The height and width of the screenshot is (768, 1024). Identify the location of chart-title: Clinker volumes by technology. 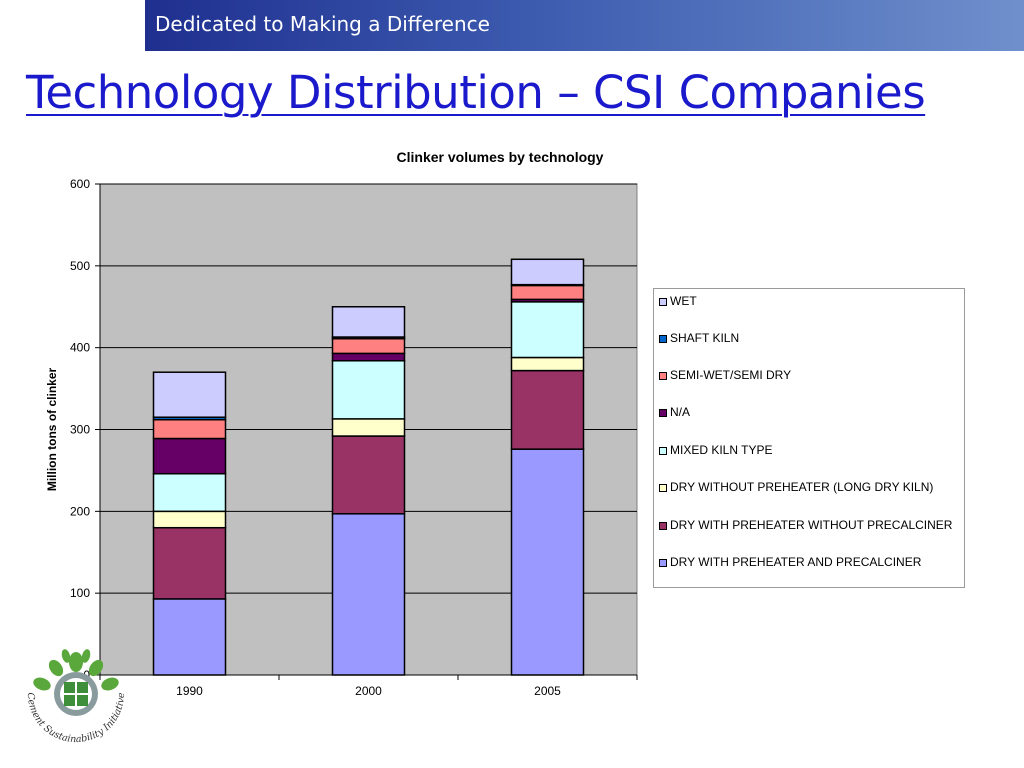
(500, 157).